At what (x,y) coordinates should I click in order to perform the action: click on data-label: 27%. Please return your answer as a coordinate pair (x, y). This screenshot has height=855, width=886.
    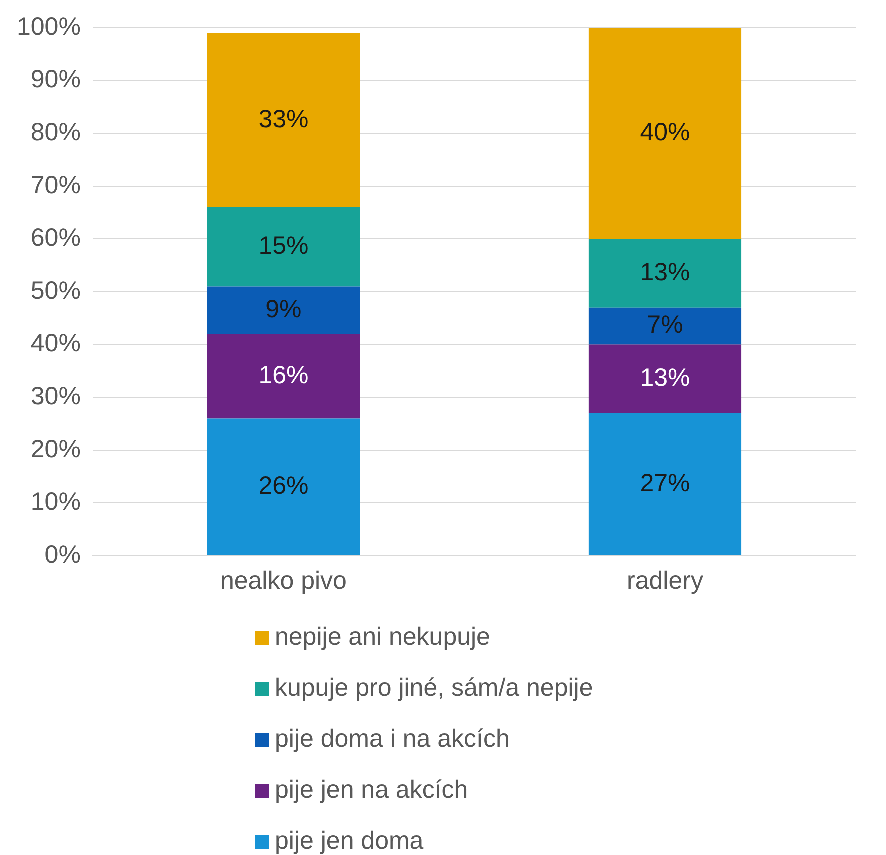
    Looking at the image, I should click on (665, 483).